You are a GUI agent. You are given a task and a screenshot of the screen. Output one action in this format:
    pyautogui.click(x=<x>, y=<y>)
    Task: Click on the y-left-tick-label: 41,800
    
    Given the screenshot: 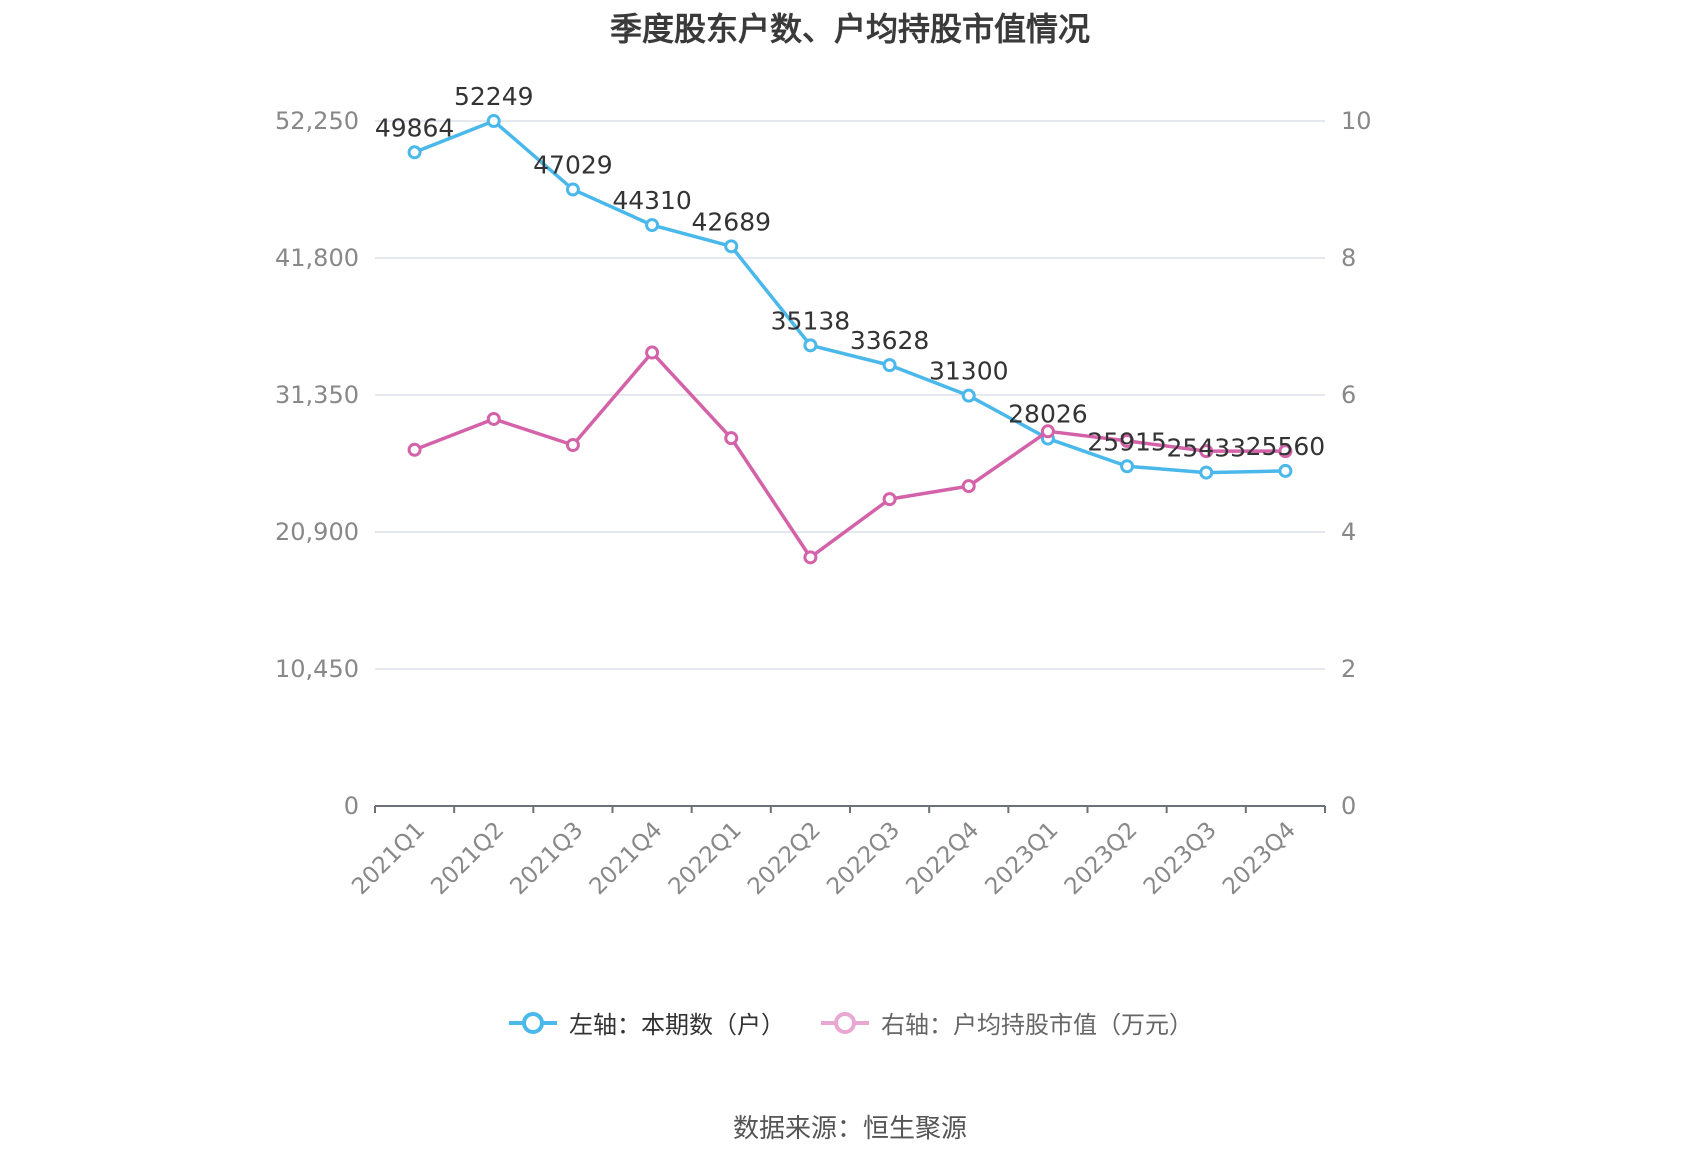 What is the action you would take?
    pyautogui.click(x=317, y=258)
    